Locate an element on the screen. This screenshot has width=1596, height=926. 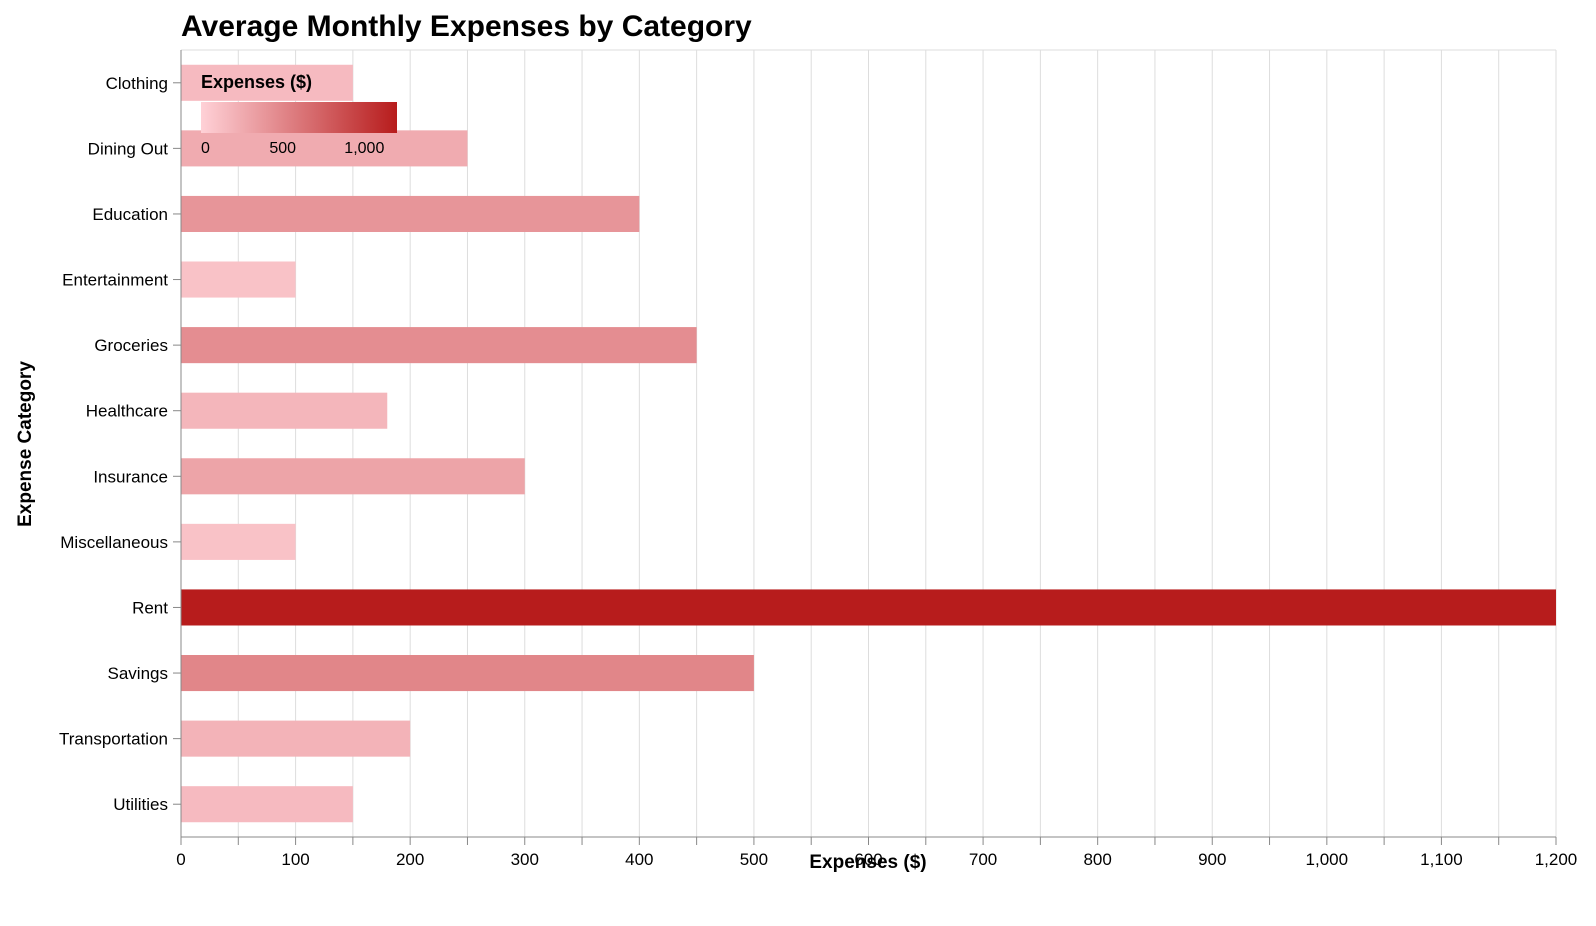
bar-utilities is located at coordinates (267, 804).